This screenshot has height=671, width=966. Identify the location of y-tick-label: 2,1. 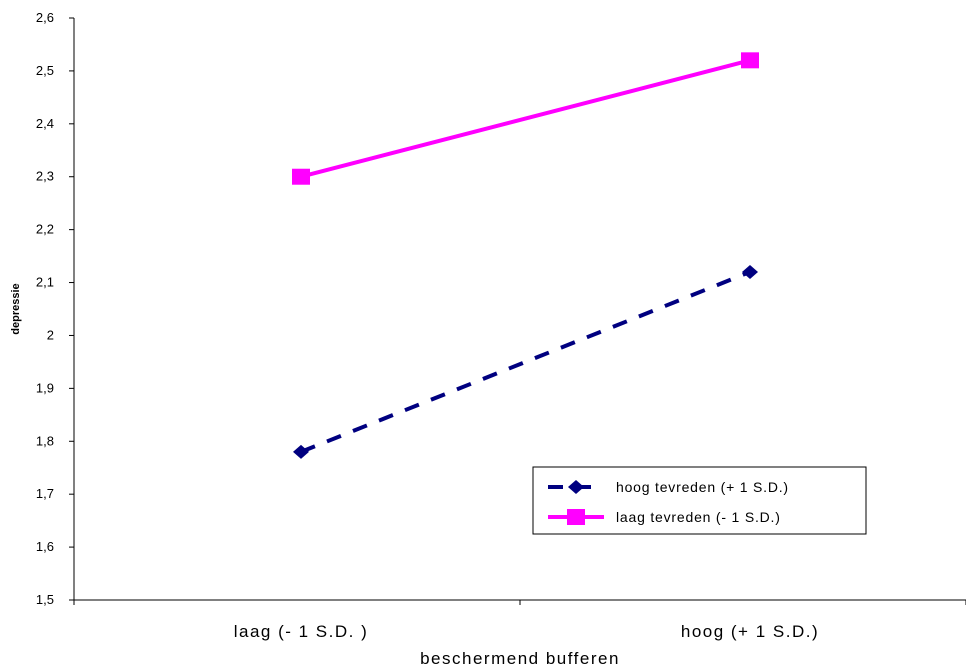
(45, 282).